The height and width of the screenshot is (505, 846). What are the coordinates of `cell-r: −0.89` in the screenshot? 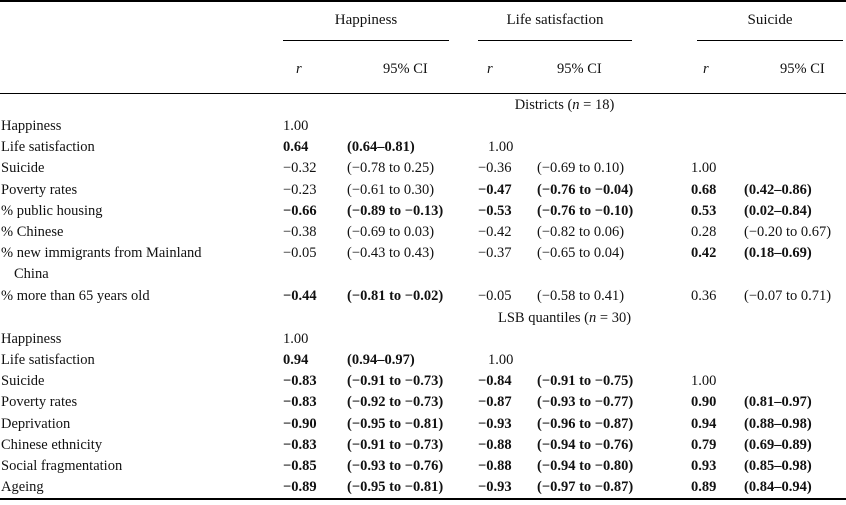 It's located at (300, 487).